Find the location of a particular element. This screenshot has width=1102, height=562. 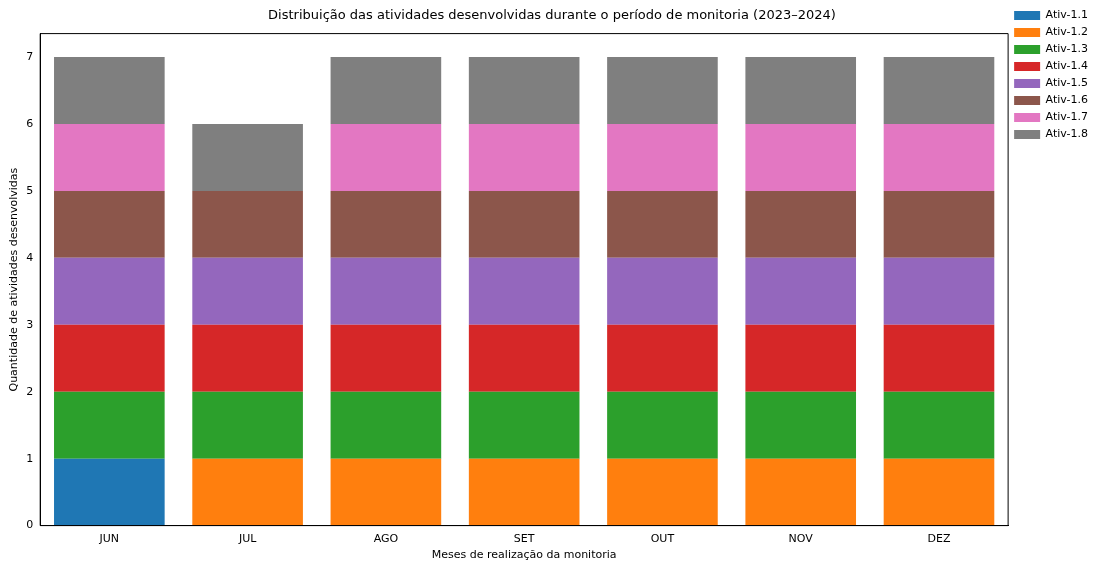

y-axis-title: Quantidade de atividades desenvolvidas is located at coordinates (14, 279).